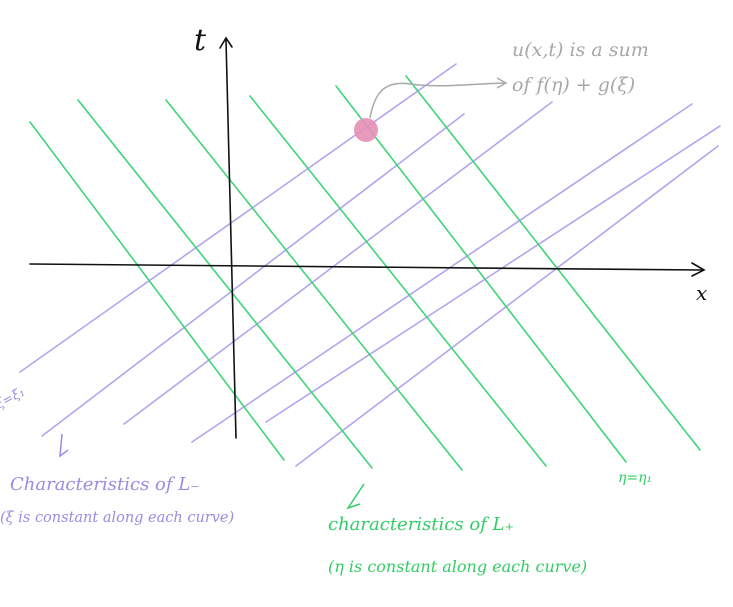  What do you see at coordinates (105, 484) in the screenshot?
I see `minus-caption-title: Characteristics of L₋` at bounding box center [105, 484].